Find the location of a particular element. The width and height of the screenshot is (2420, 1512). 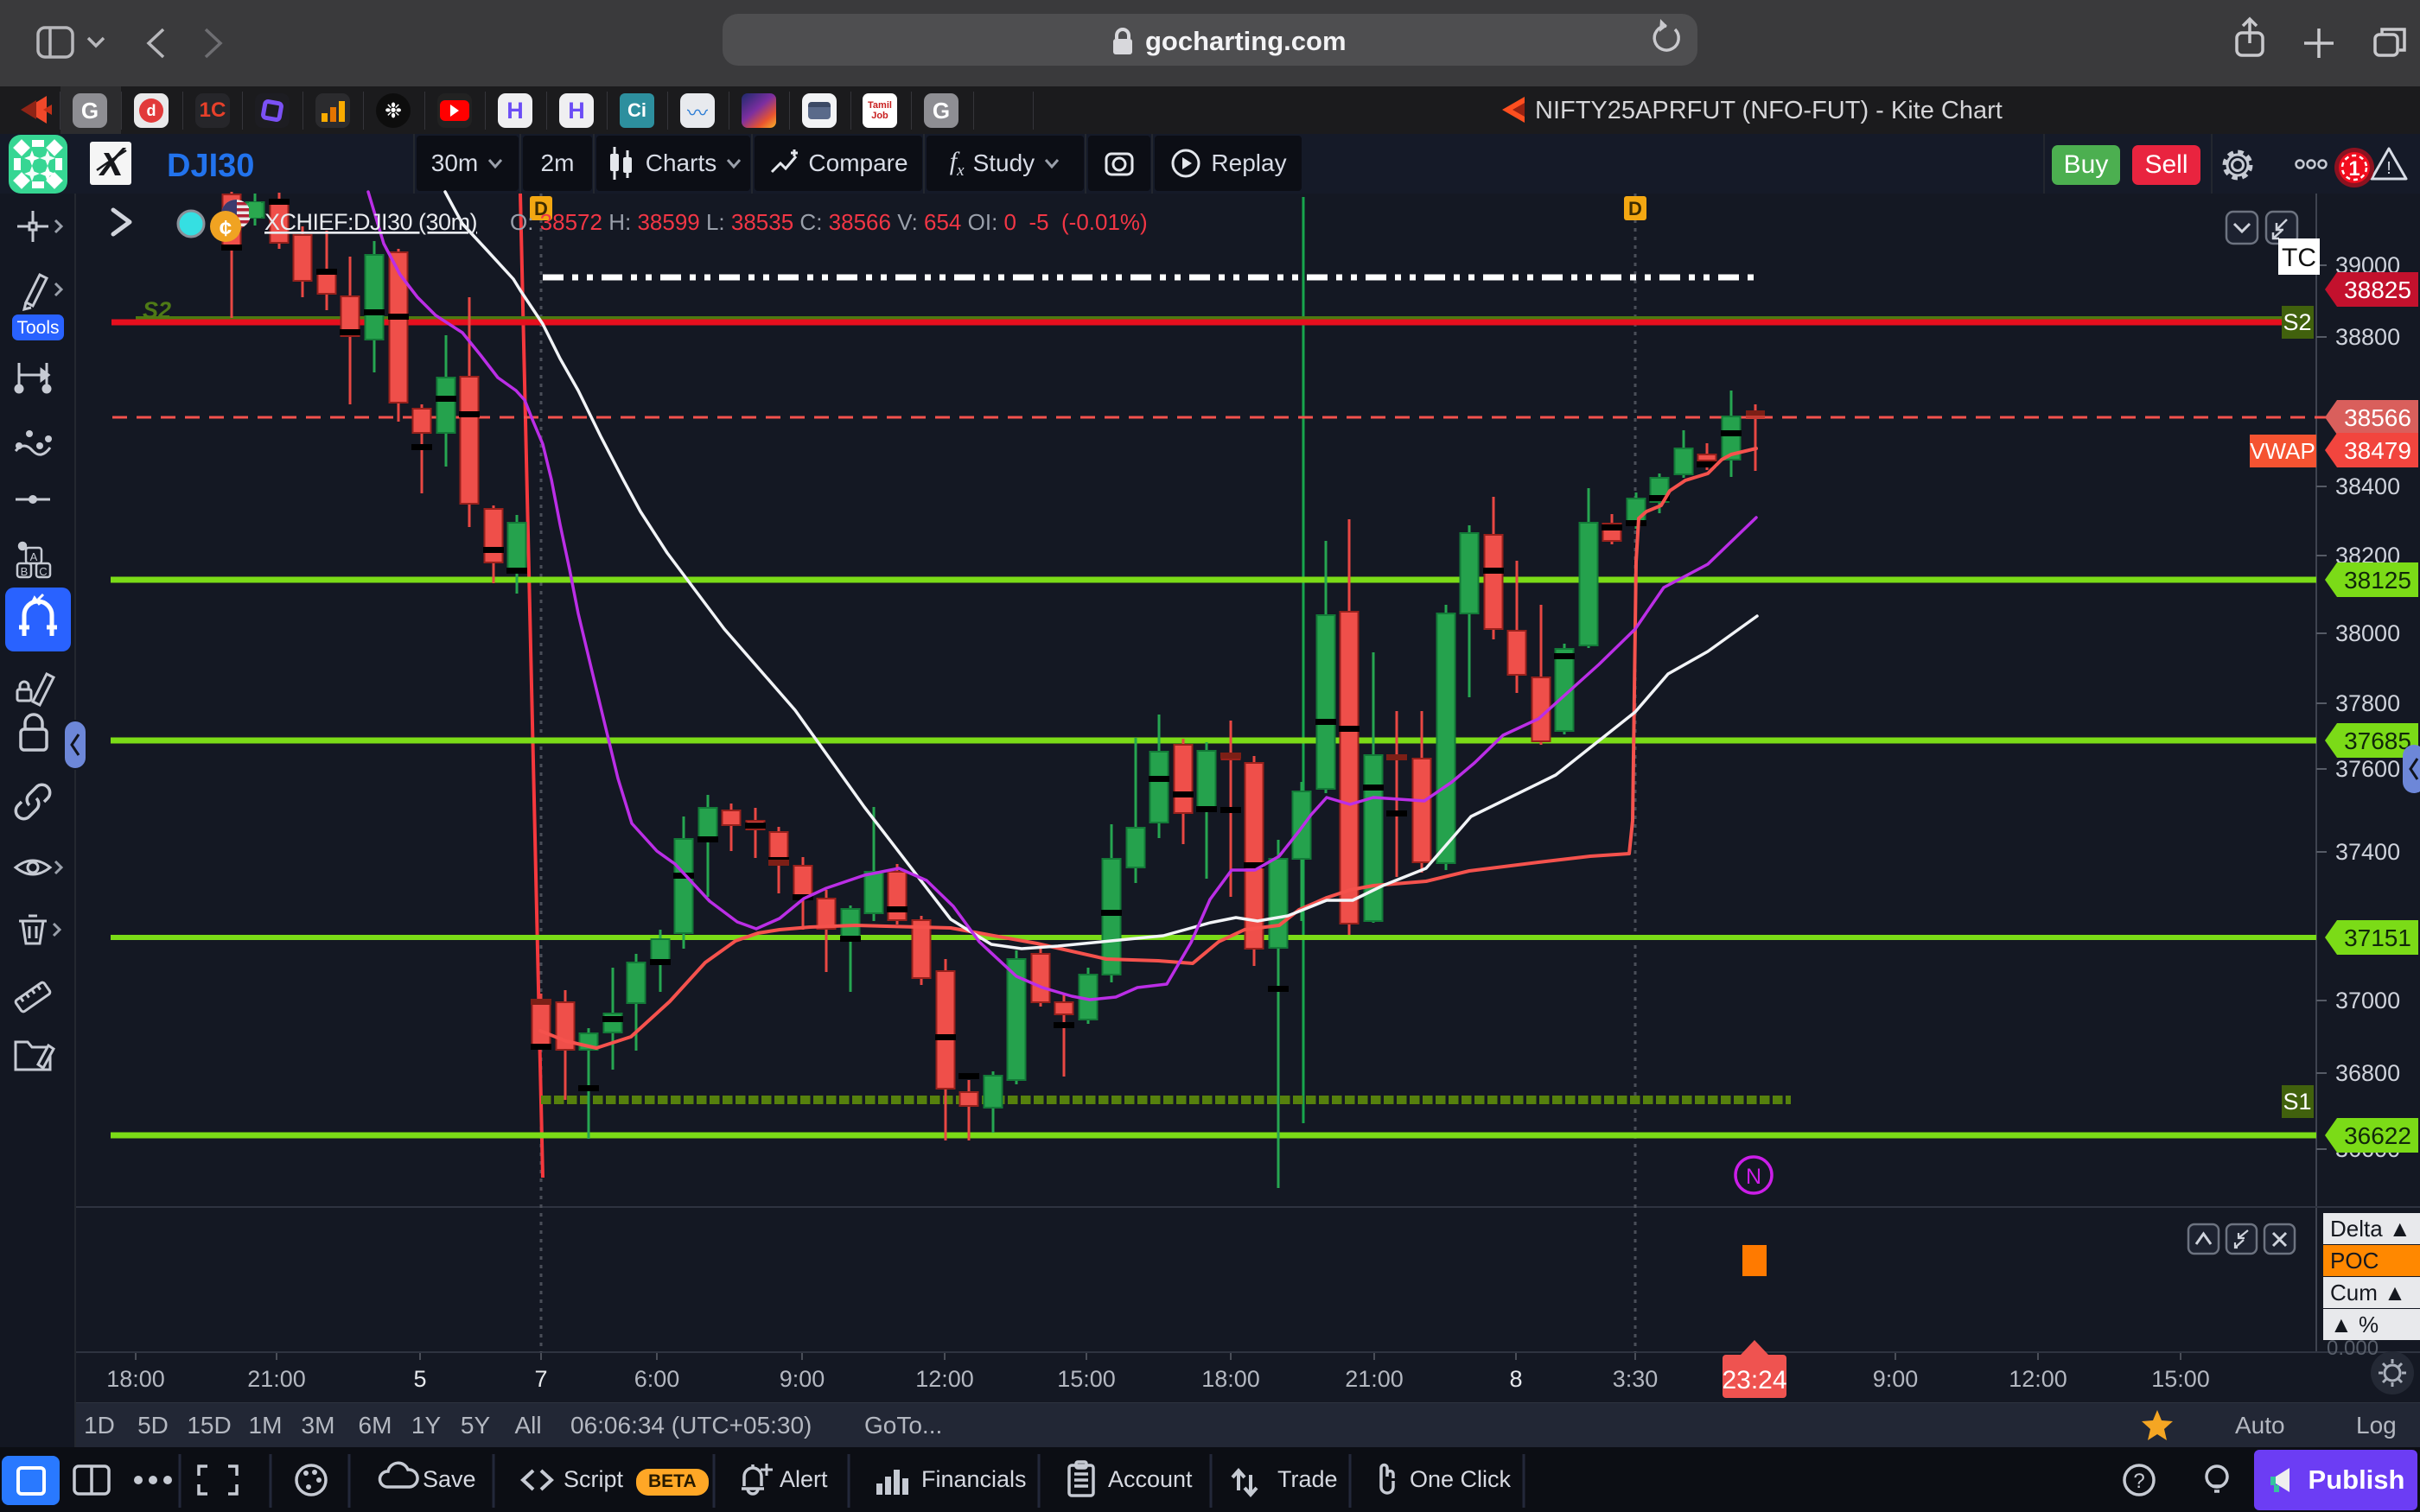

svg-text: 38800 is located at coordinates (2367, 337).